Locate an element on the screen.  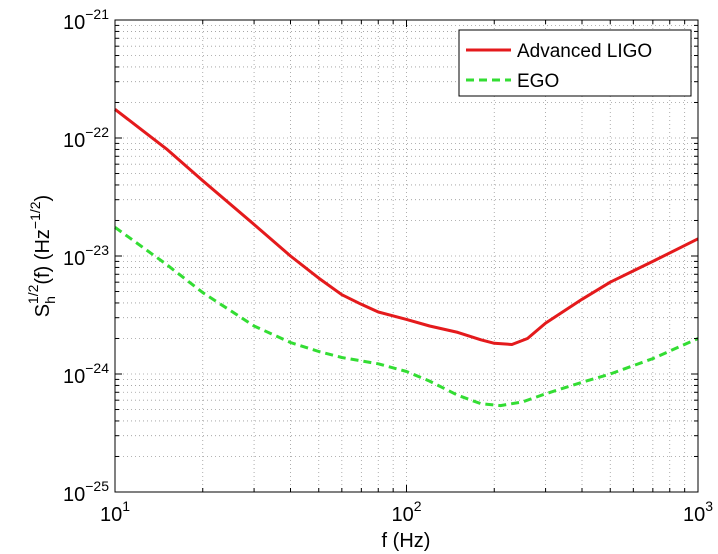
legend: Advanced LIGO EGO is located at coordinates (575, 63).